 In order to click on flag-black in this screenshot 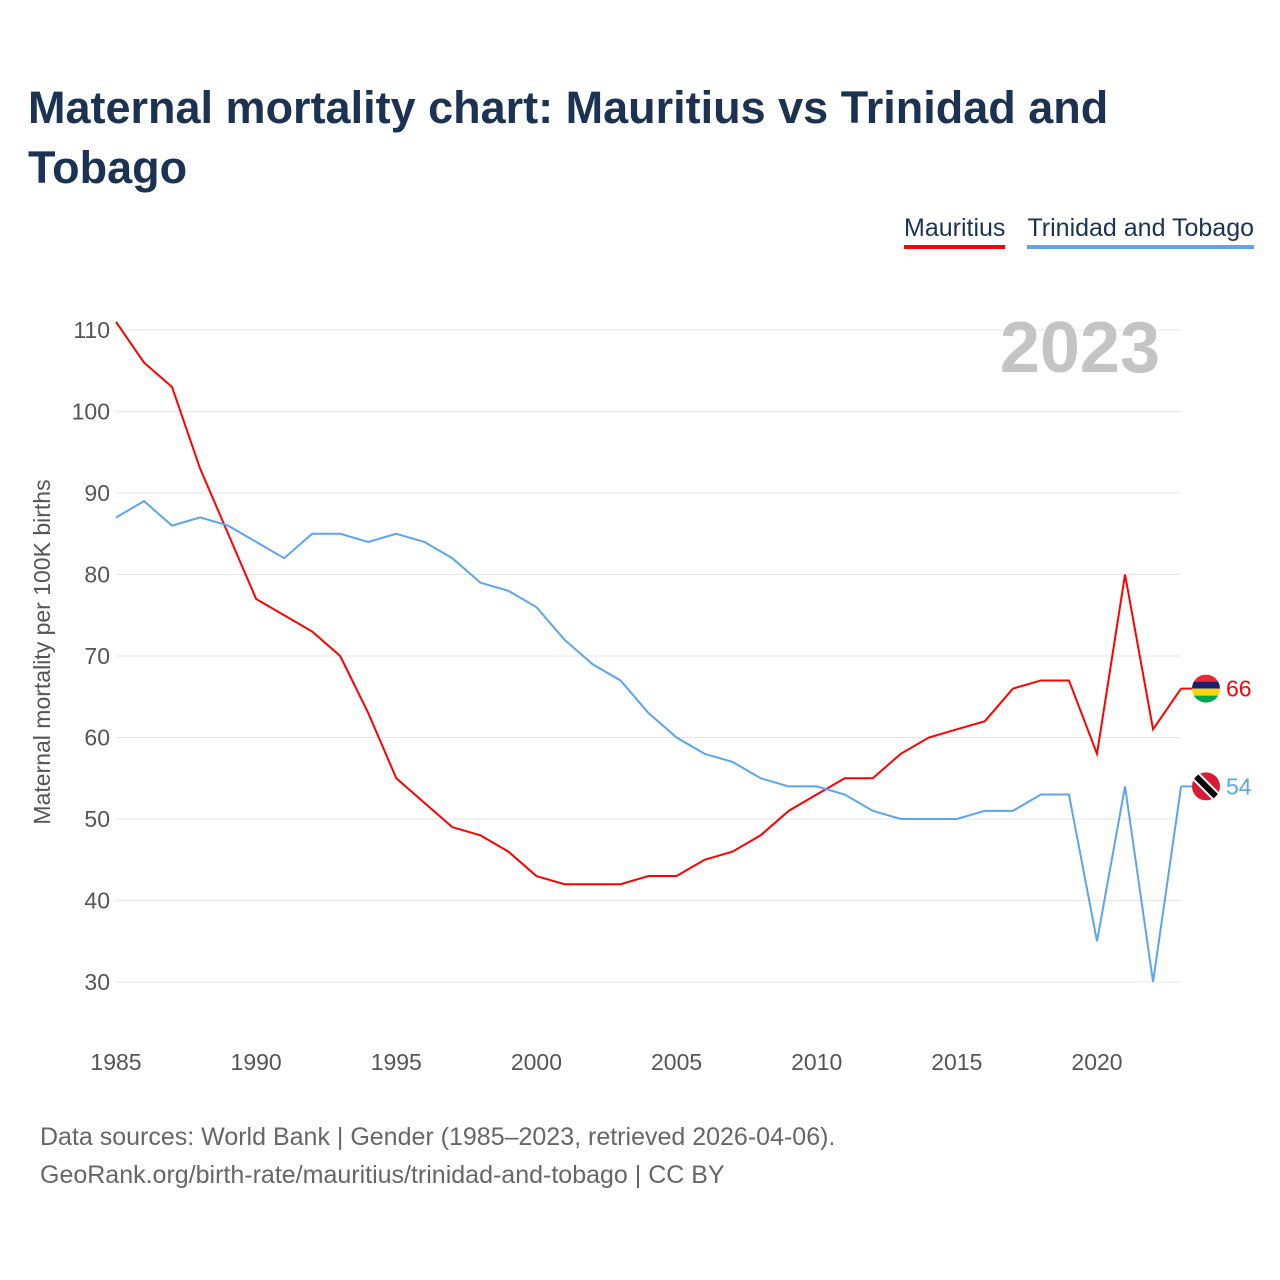, I will do `click(1206, 786)`.